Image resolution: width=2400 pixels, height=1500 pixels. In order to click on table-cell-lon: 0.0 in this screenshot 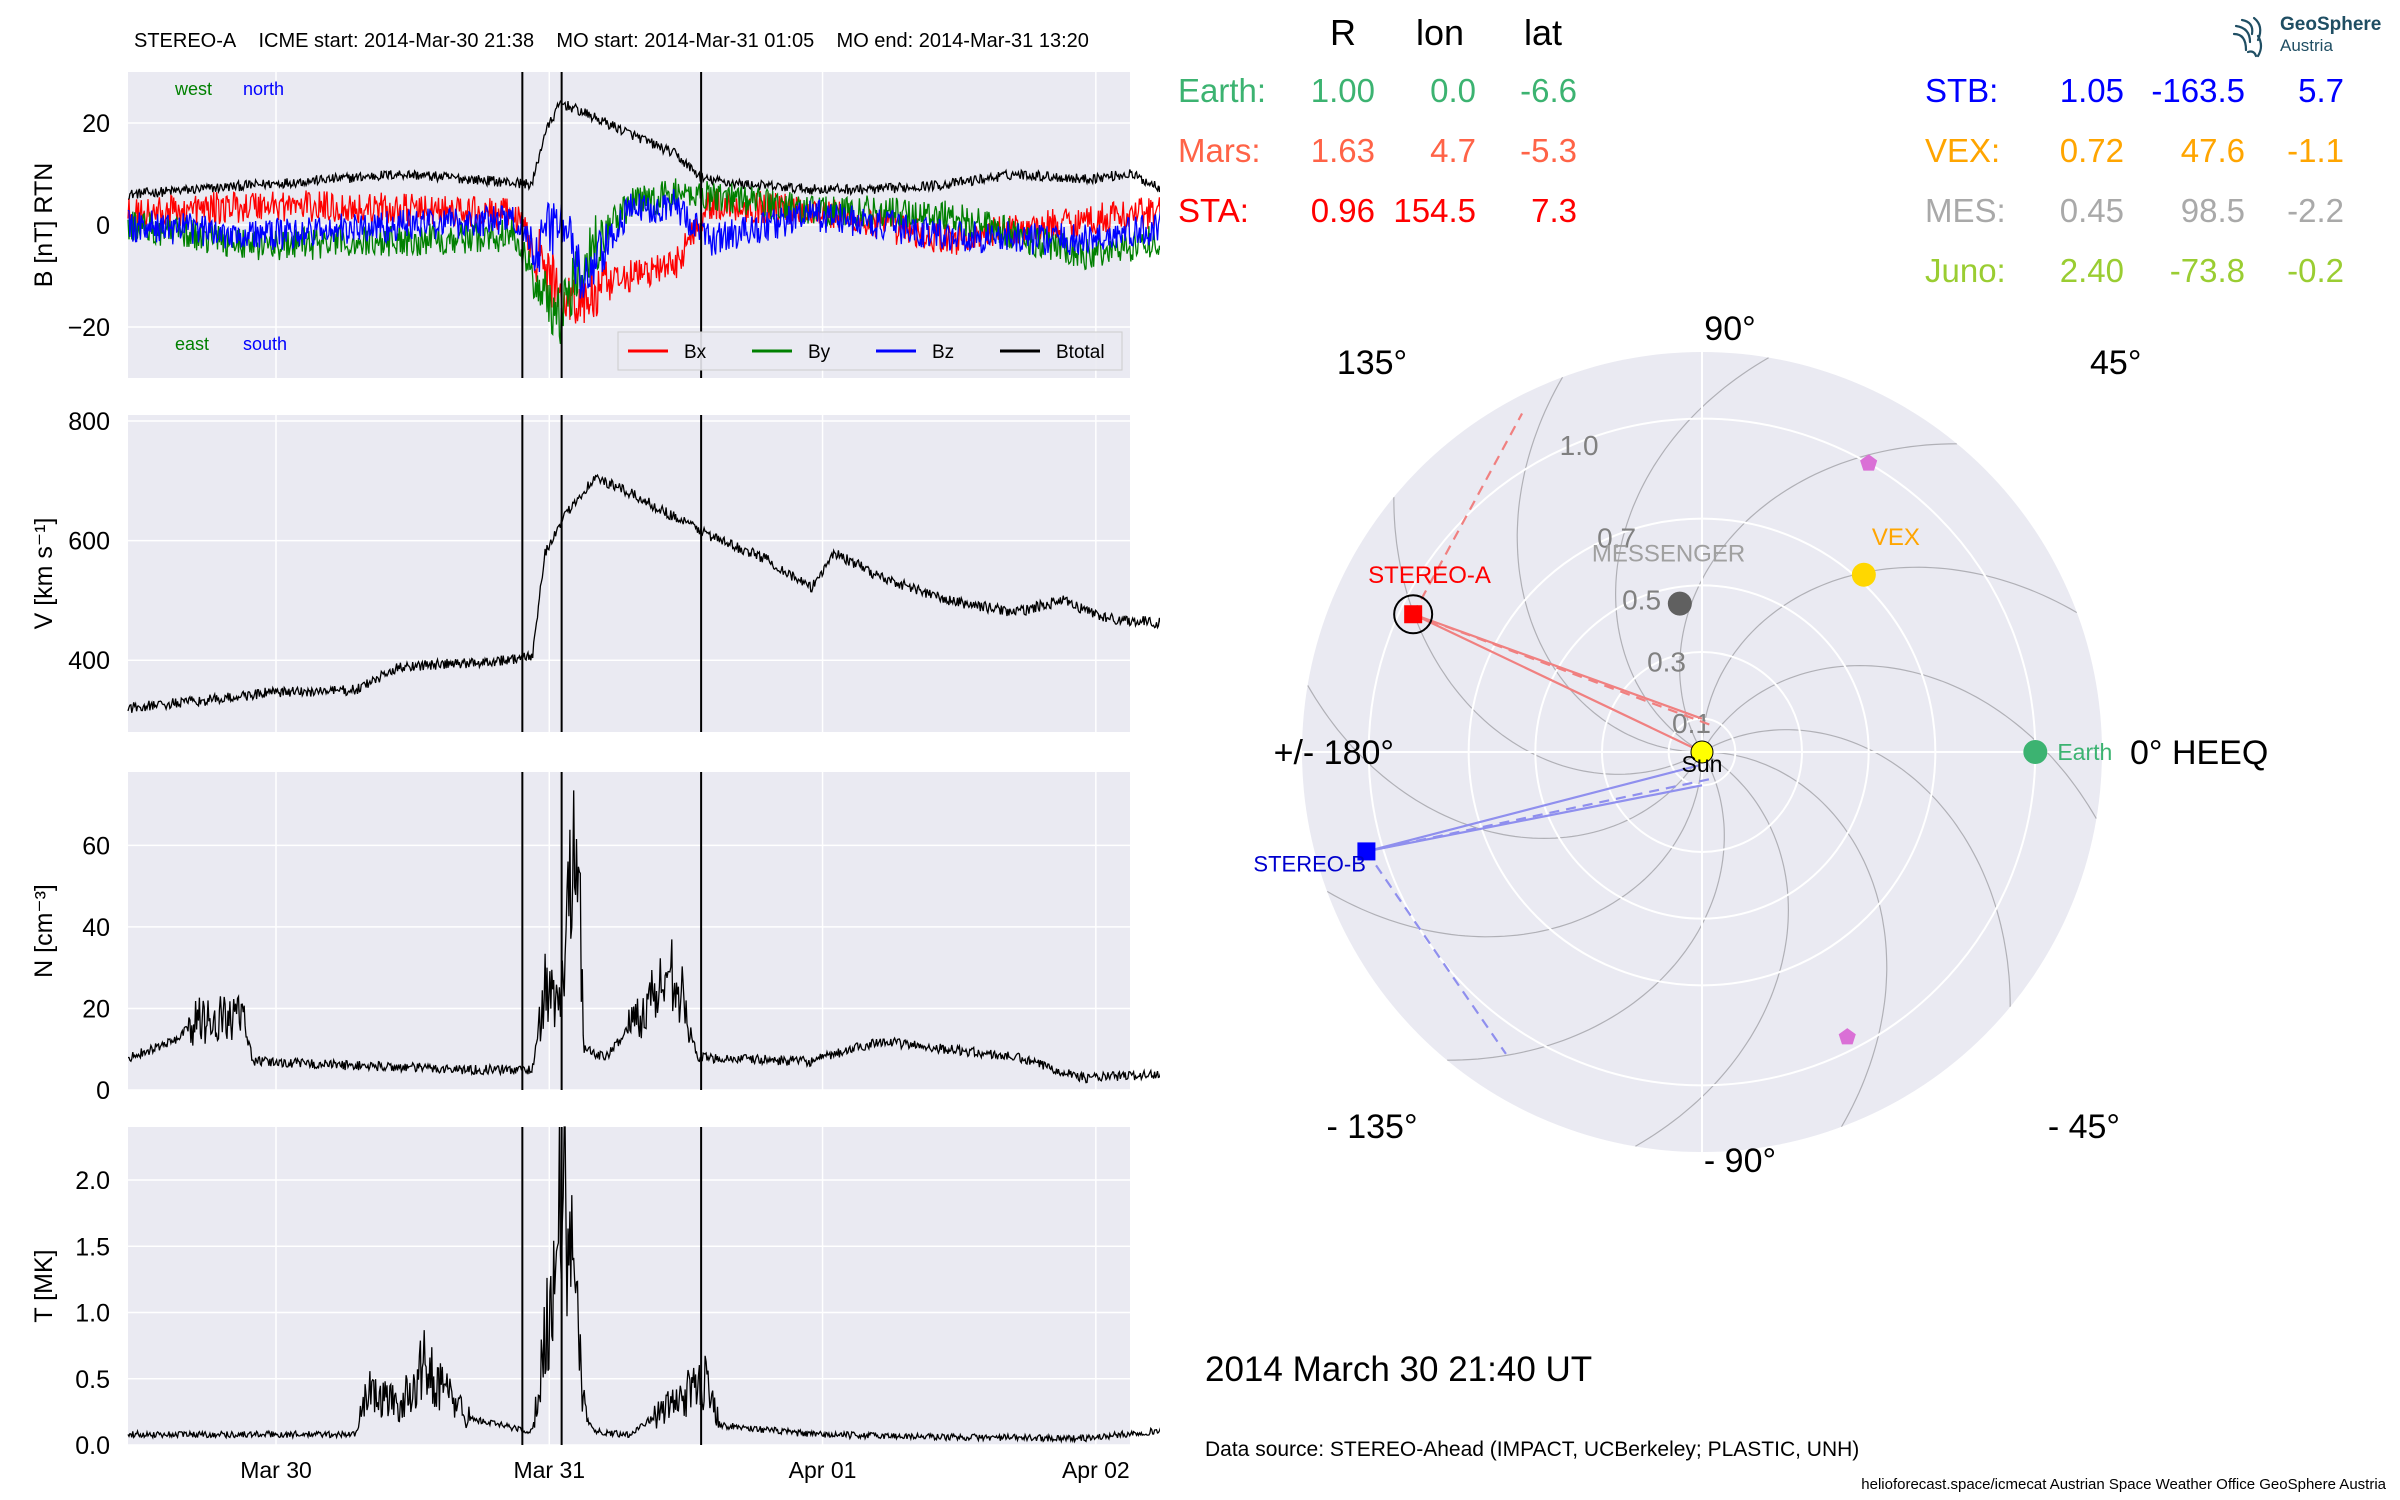, I will do `click(1453, 90)`.